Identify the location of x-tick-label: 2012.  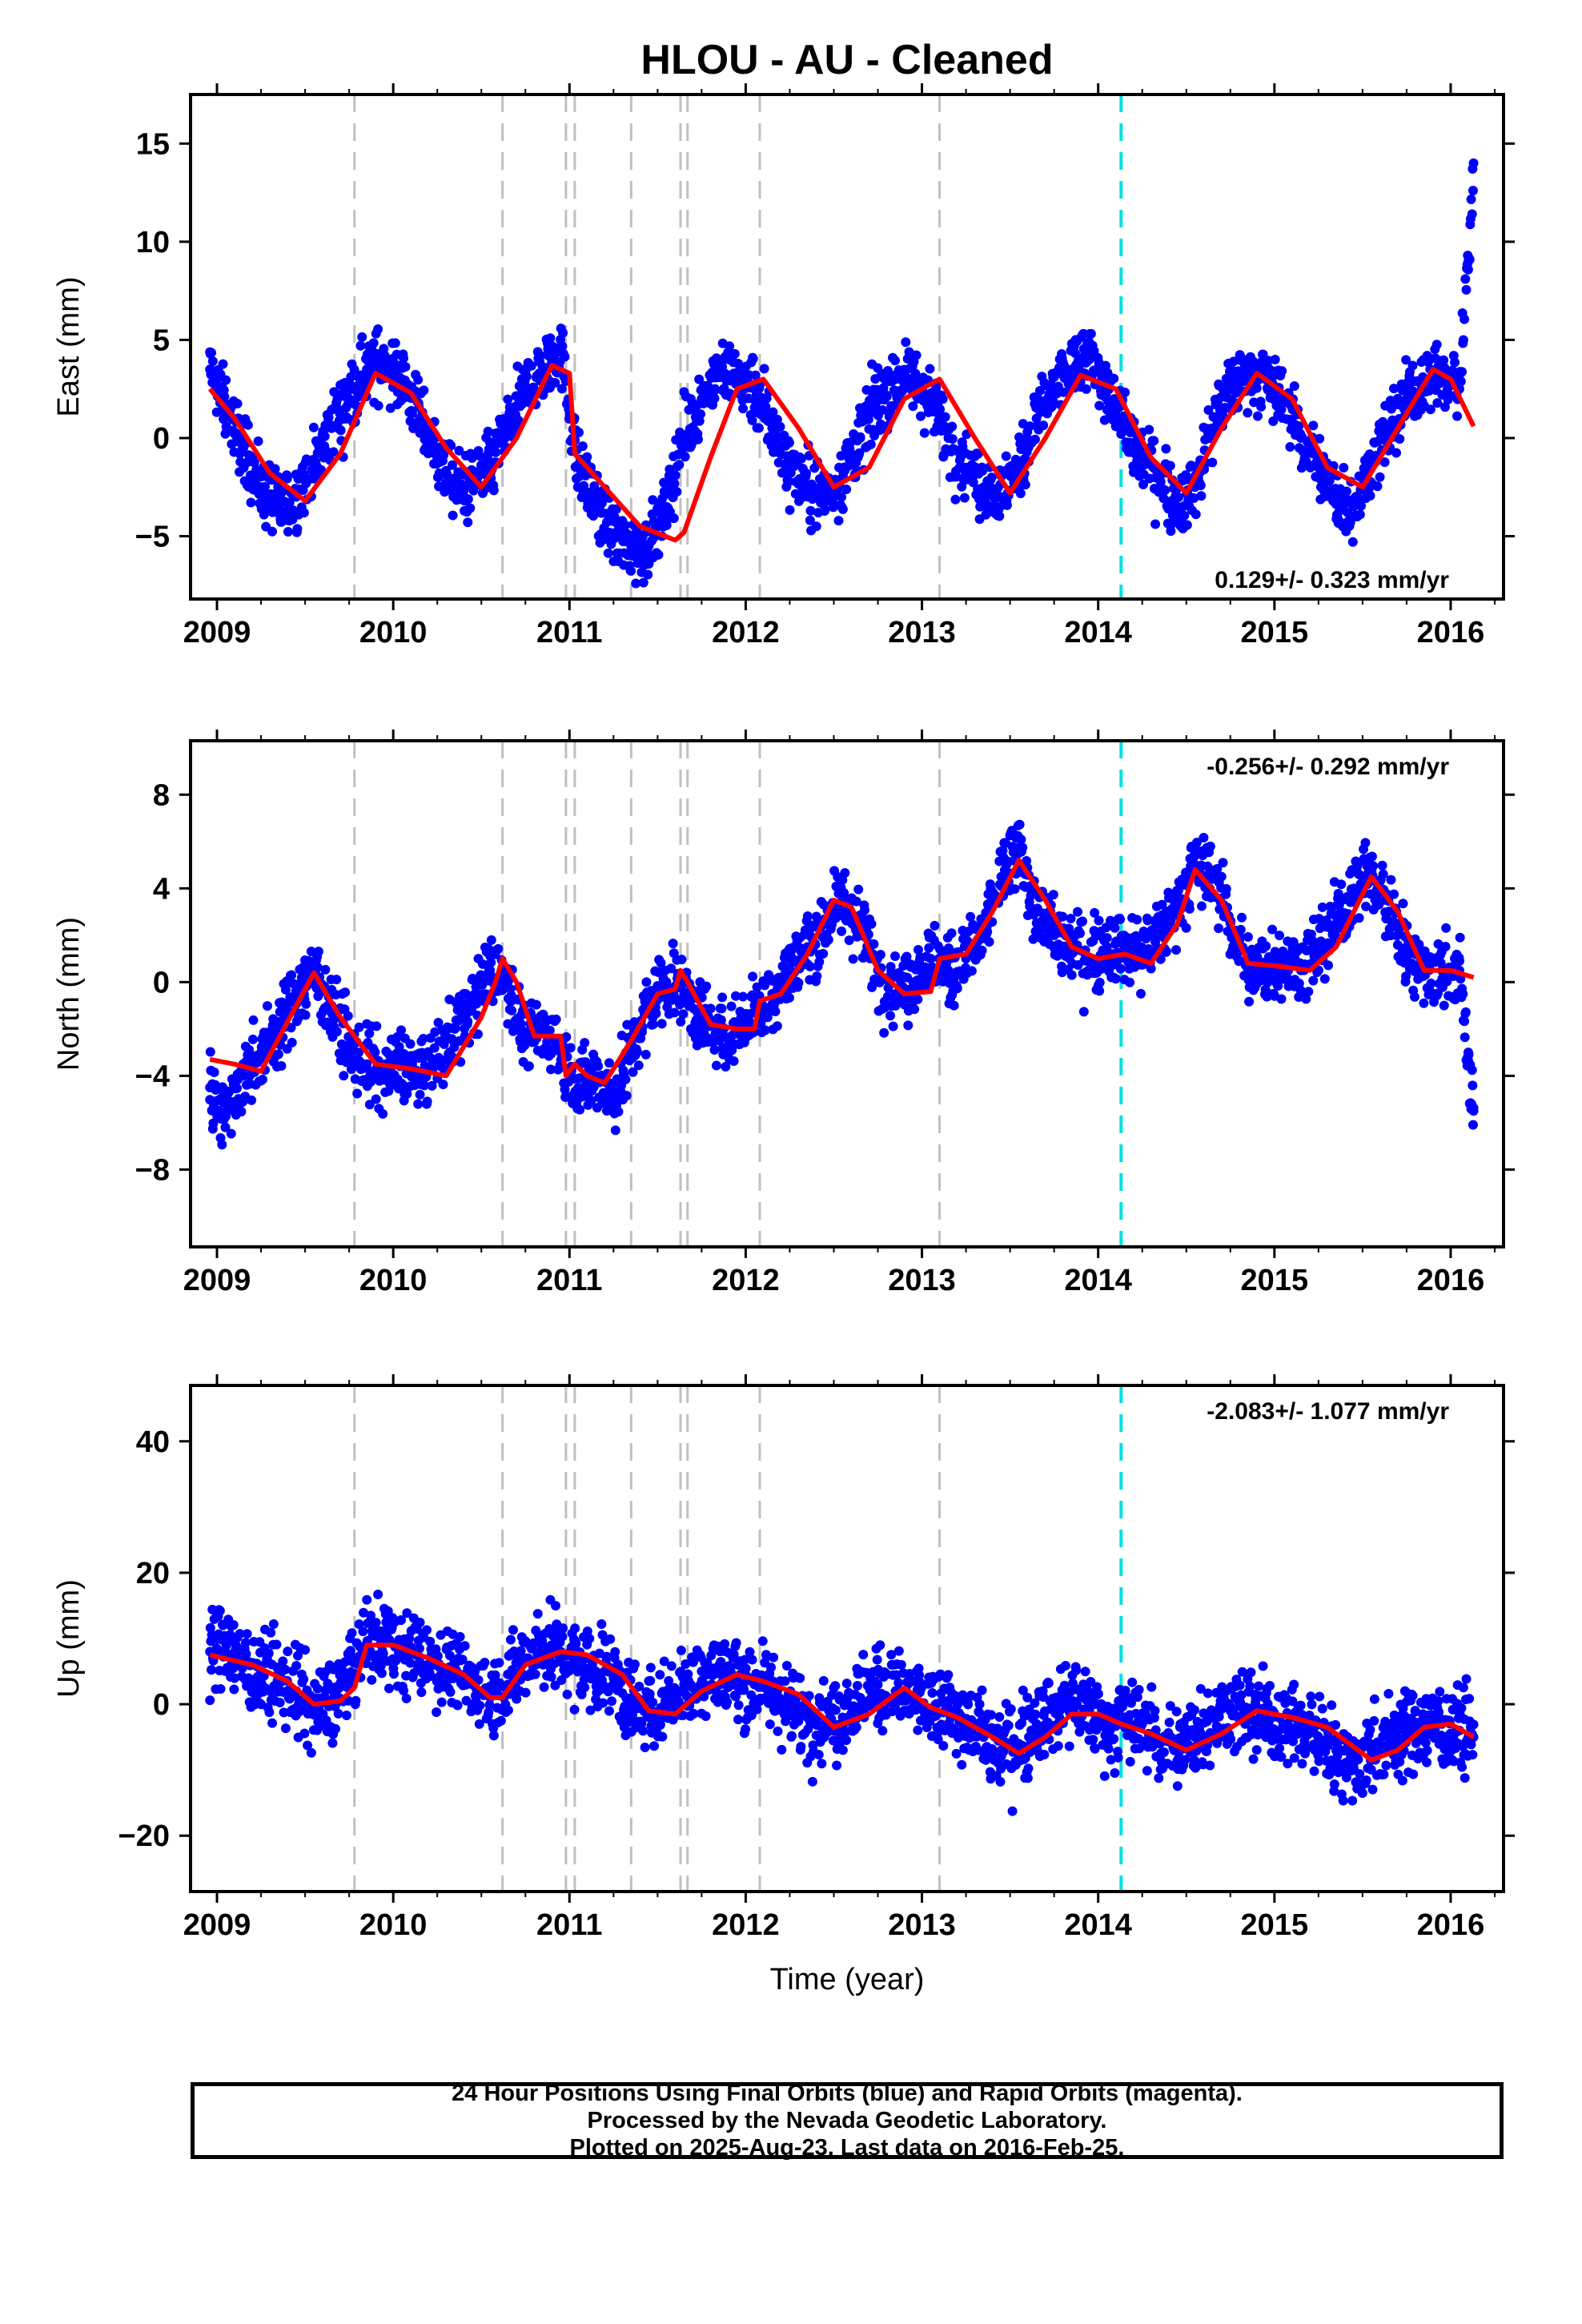
(746, 1281).